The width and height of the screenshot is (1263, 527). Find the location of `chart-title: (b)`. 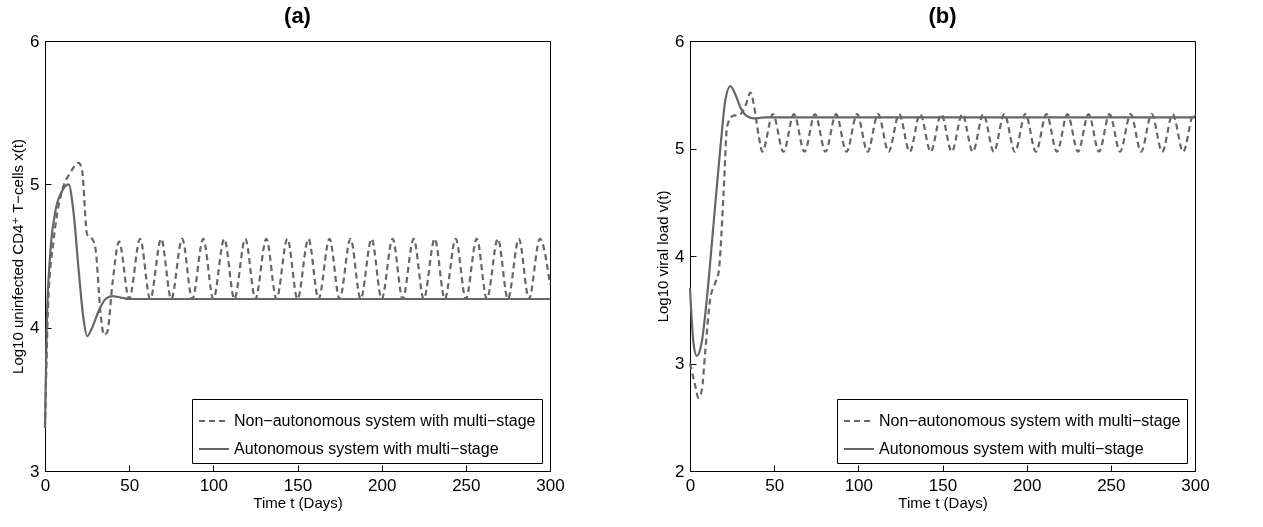

chart-title: (b) is located at coordinates (942, 15).